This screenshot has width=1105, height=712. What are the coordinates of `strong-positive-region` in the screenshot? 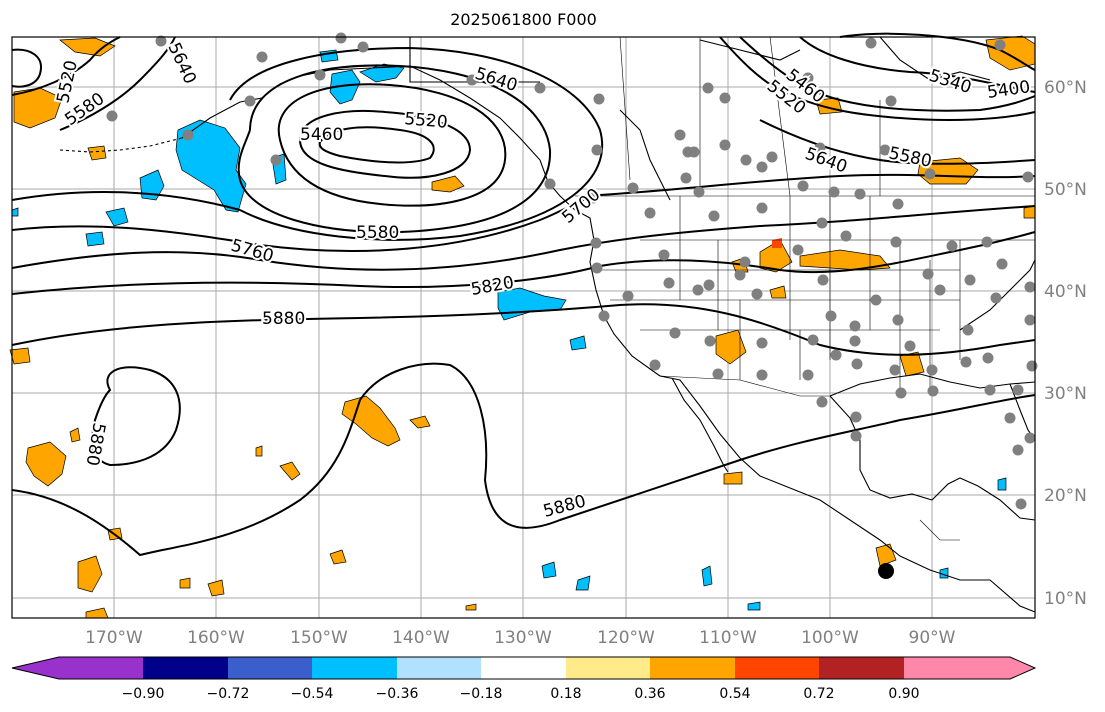 It's located at (777, 243).